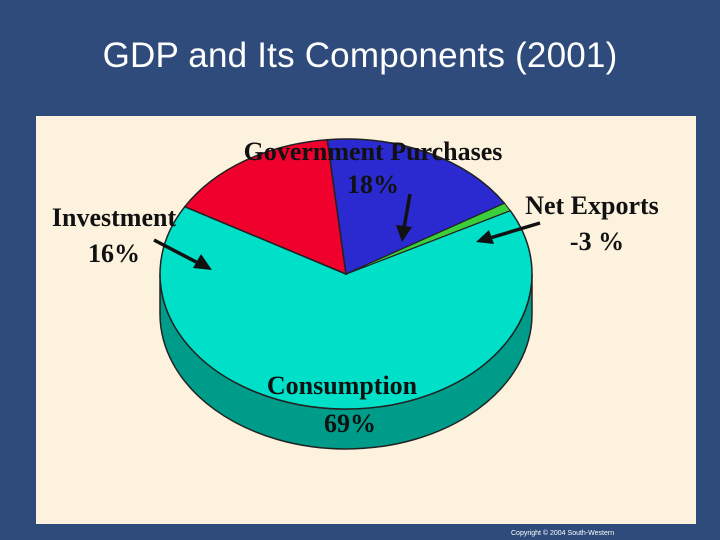  I want to click on value-net-exports: -3 %, so click(597, 241).